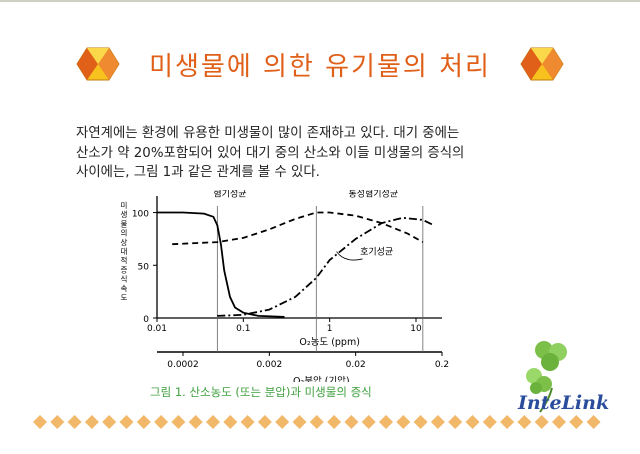  Describe the element at coordinates (124, 297) in the screenshot. I see `y-axis-label-char: 도` at that location.